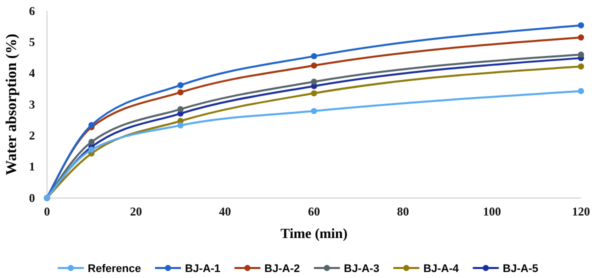 The height and width of the screenshot is (278, 596). Describe the element at coordinates (114, 268) in the screenshot. I see `legend-label: Reference` at that location.